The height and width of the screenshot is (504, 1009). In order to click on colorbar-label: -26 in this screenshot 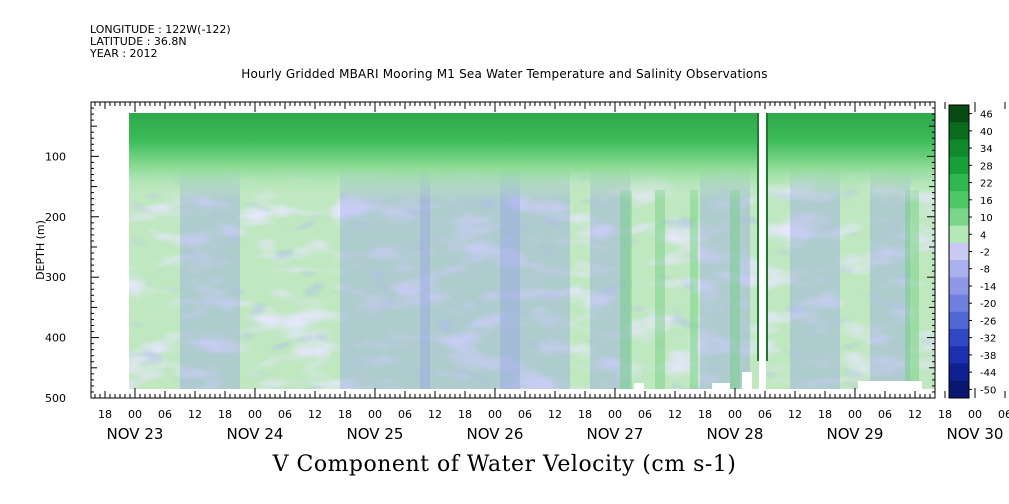, I will do `click(988, 321)`.